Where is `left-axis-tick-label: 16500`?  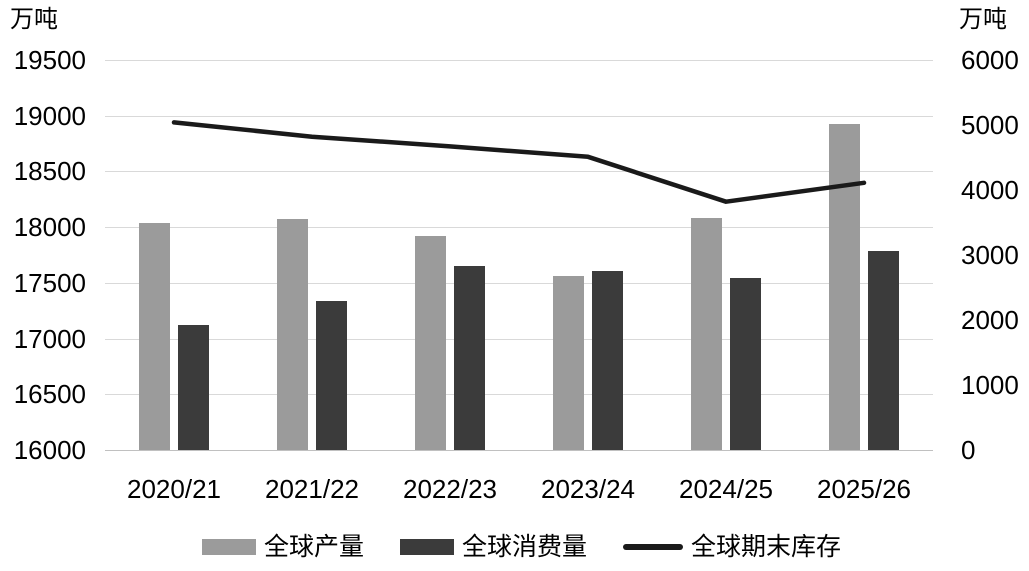 left-axis-tick-label: 16500 is located at coordinates (49, 394).